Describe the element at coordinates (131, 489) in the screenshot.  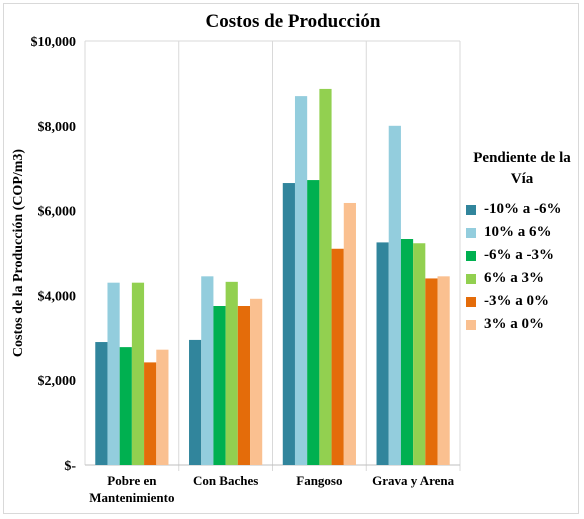
I see `x-tick-label: Pobre en Mantenimiento` at that location.